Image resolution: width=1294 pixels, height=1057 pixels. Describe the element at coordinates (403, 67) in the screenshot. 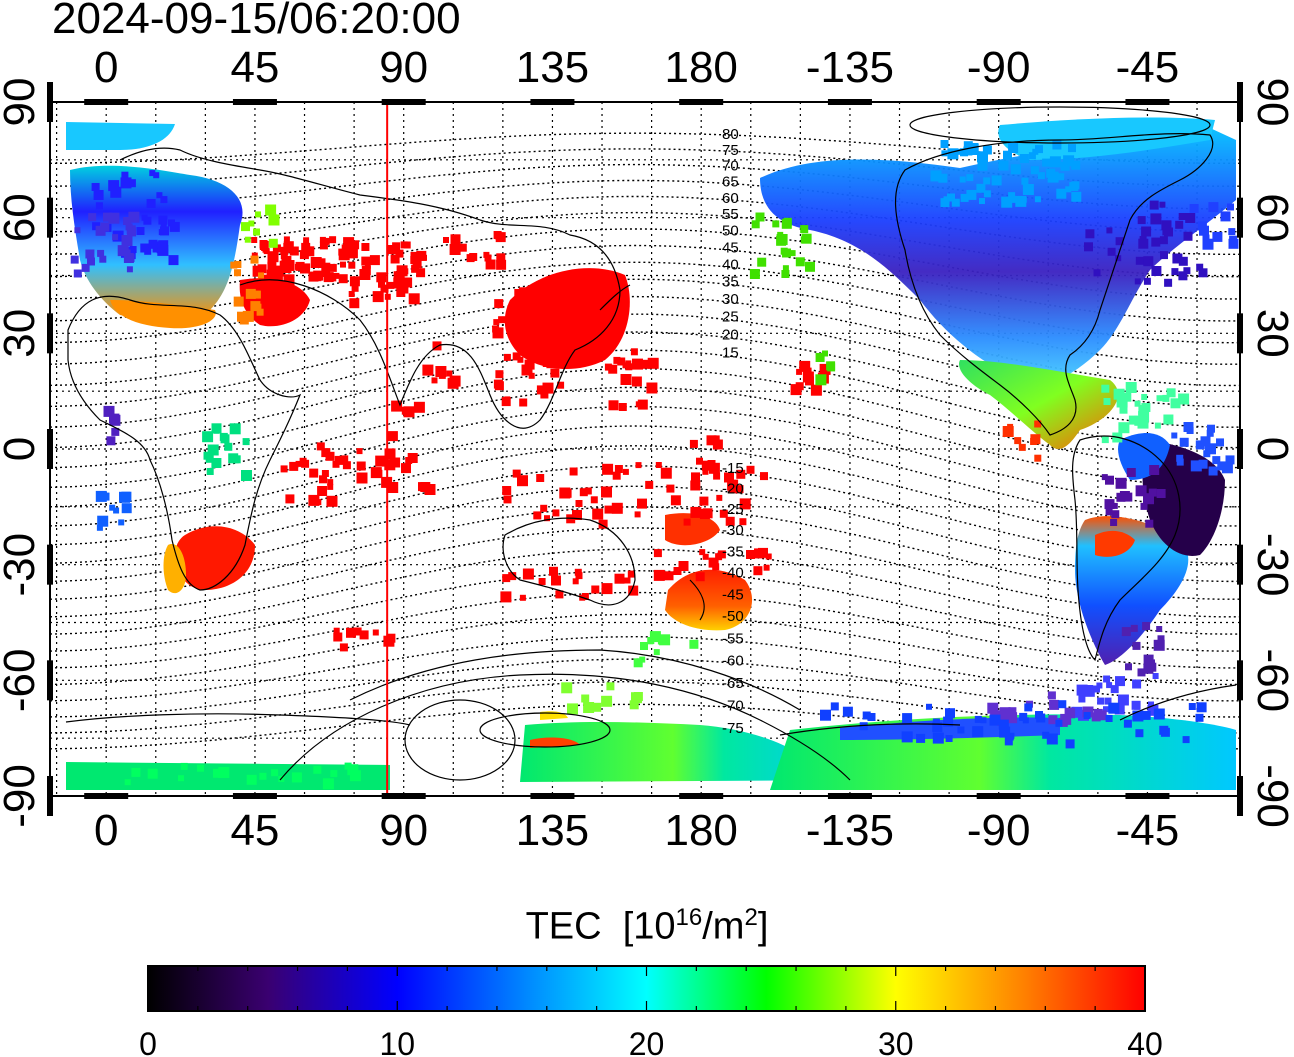

I see `top-longitude-label: 90` at that location.